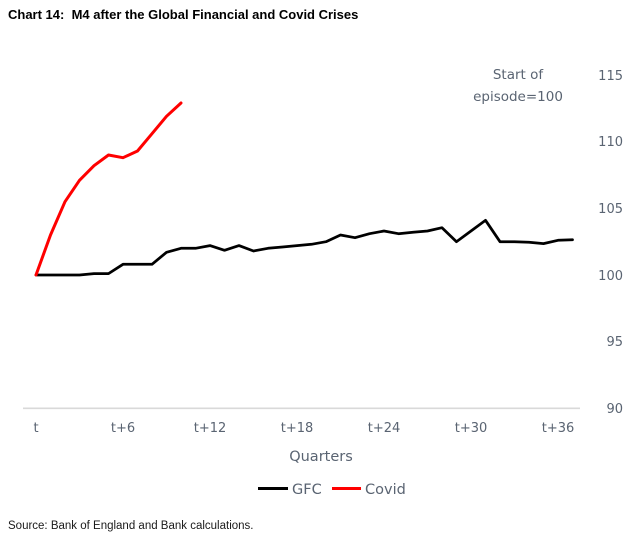 The image size is (633, 538). What do you see at coordinates (384, 428) in the screenshot?
I see `x-tick-label: t+24` at bounding box center [384, 428].